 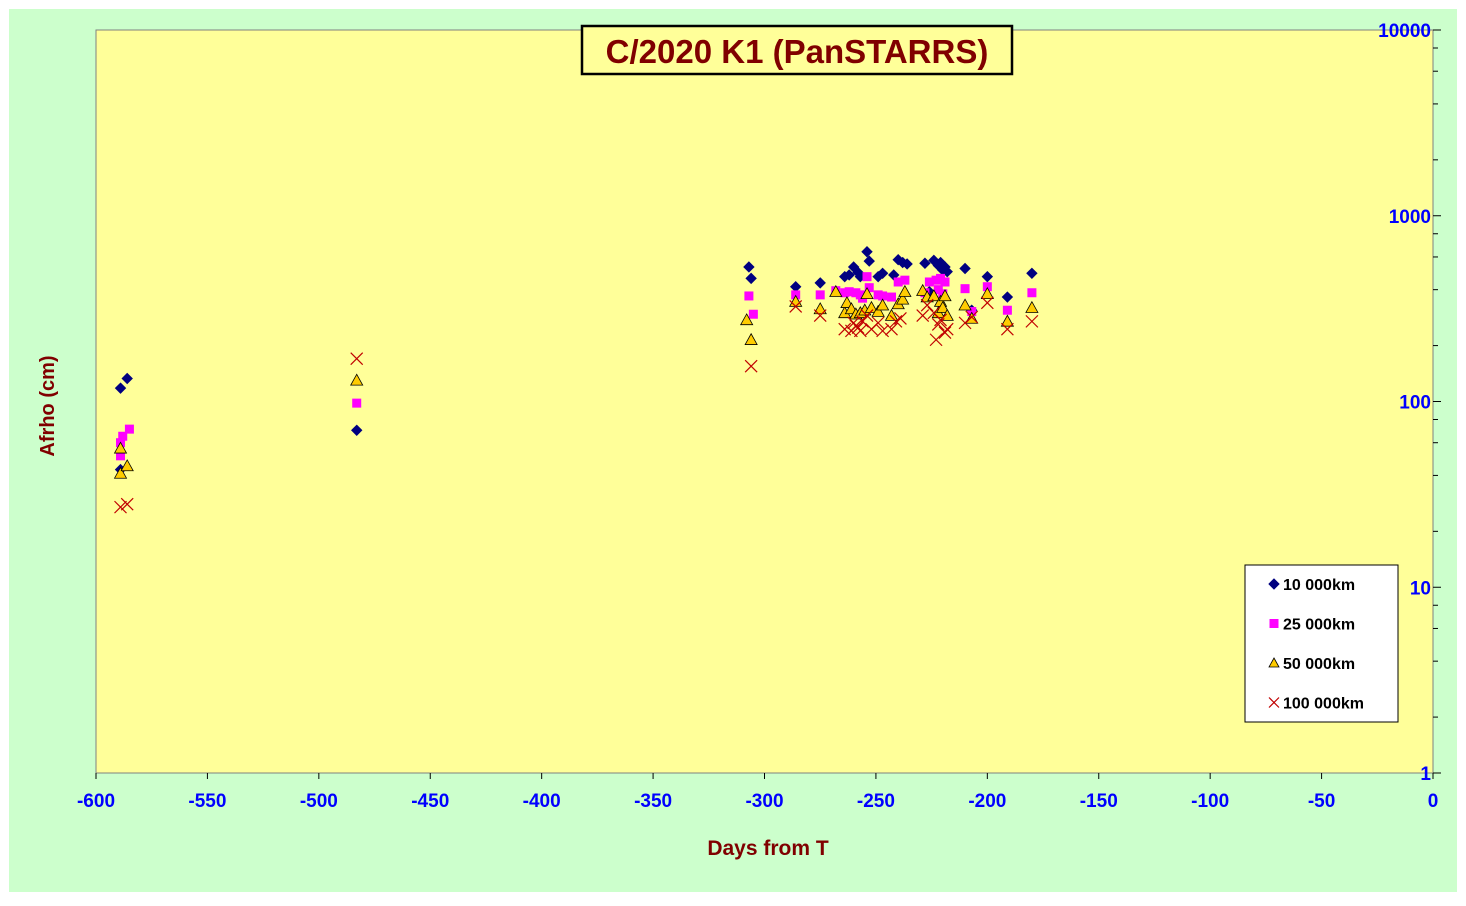 What do you see at coordinates (1433, 801) in the screenshot?
I see `x-tick-label: 0` at bounding box center [1433, 801].